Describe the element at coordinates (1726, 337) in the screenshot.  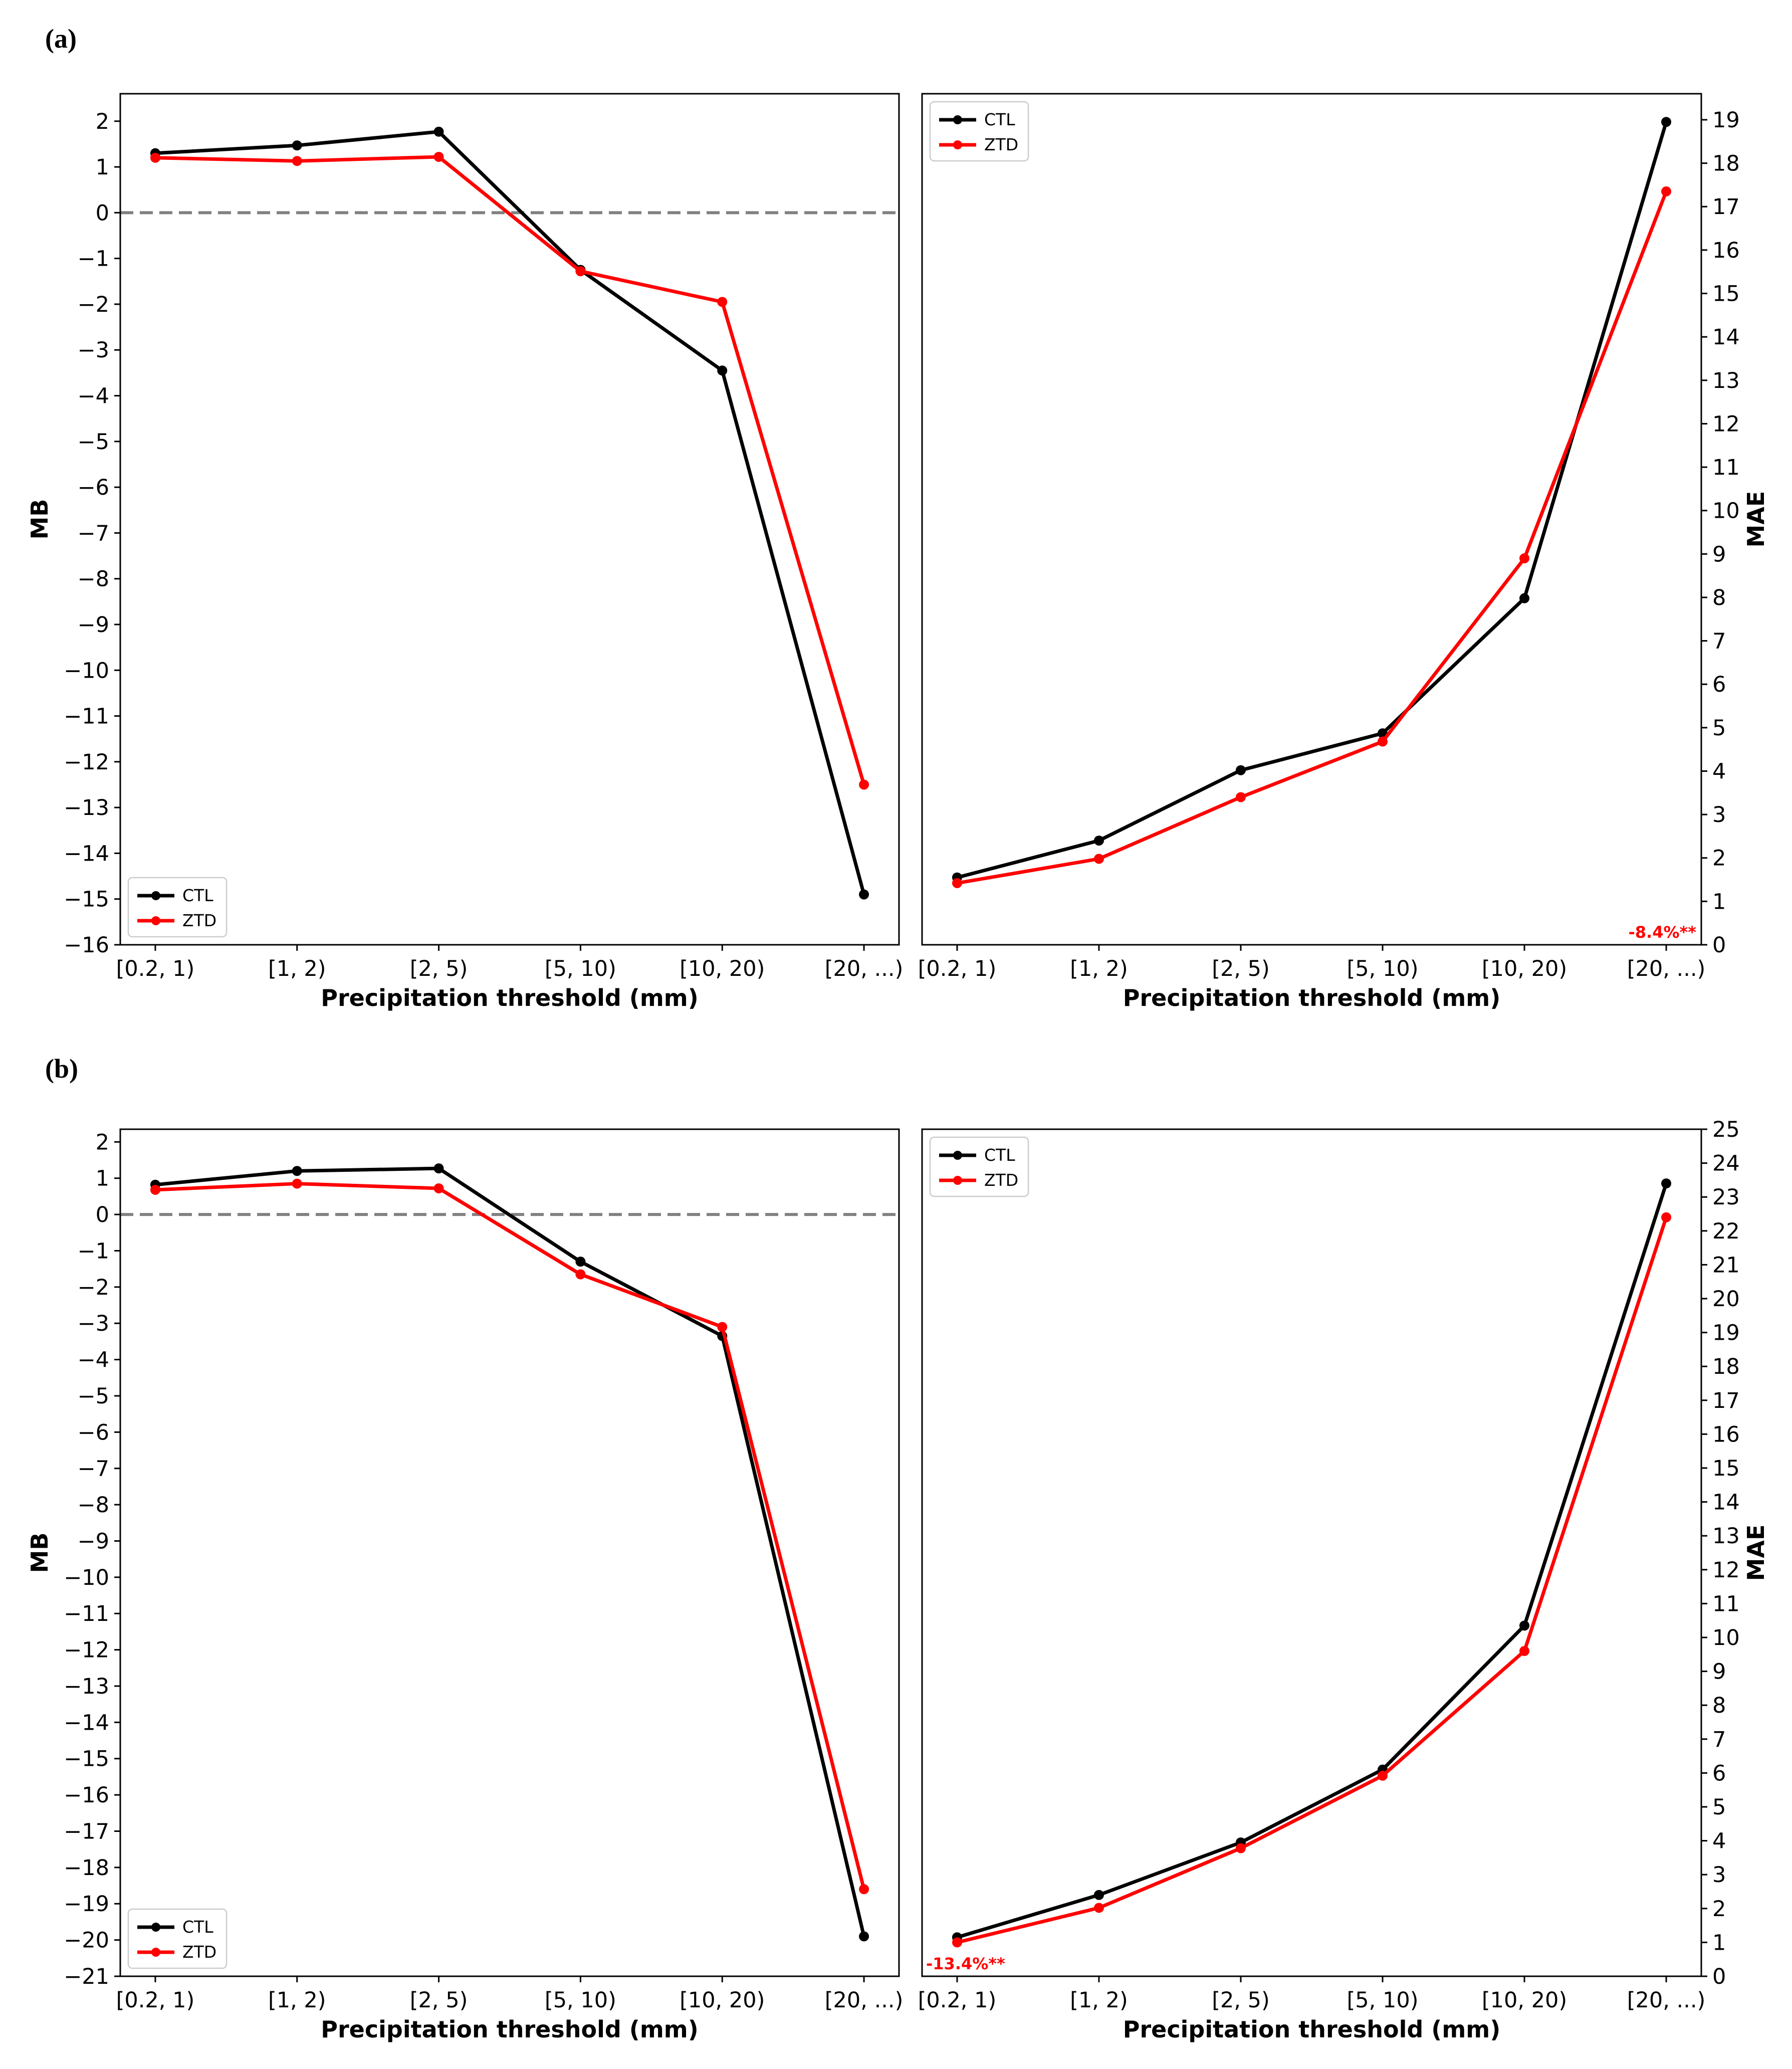
I see `y-tick-label: 14` at that location.